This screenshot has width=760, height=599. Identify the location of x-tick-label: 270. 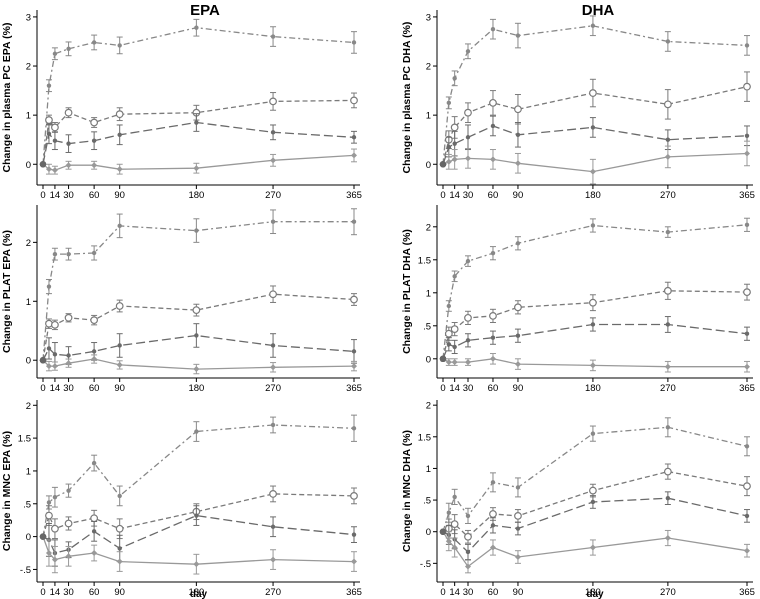
(273, 195).